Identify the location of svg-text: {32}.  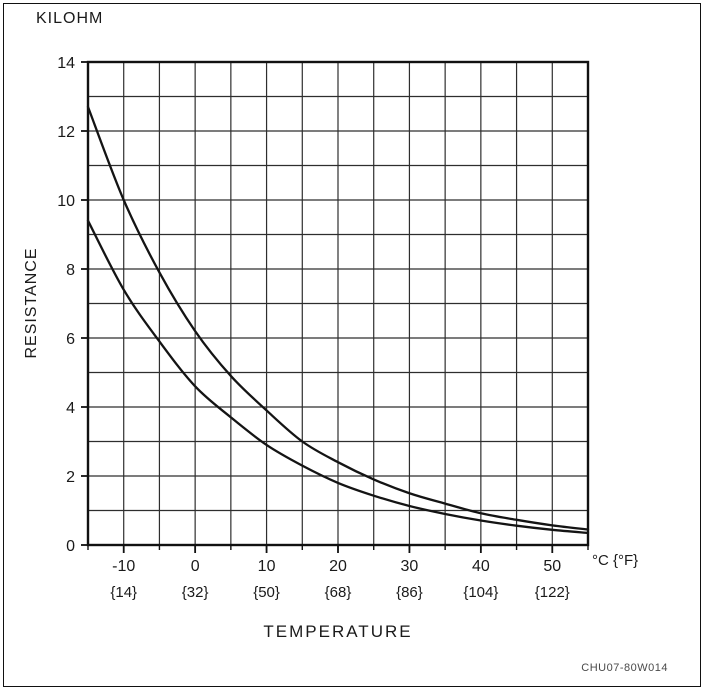
(195, 592).